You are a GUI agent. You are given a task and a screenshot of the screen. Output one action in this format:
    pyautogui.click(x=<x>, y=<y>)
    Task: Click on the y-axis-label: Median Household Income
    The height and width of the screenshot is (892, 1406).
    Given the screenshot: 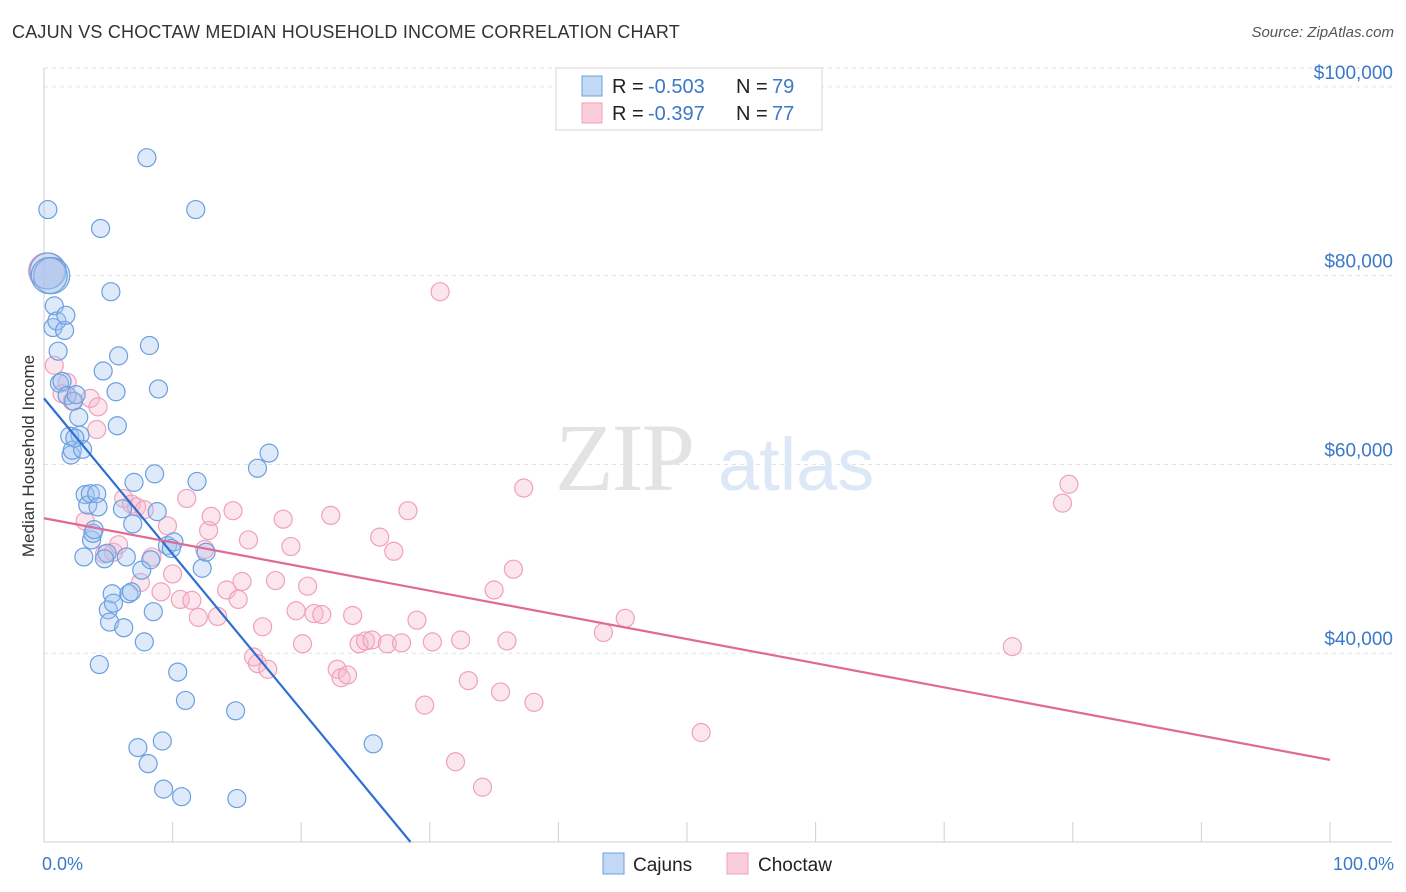 What is the action you would take?
    pyautogui.click(x=28, y=456)
    